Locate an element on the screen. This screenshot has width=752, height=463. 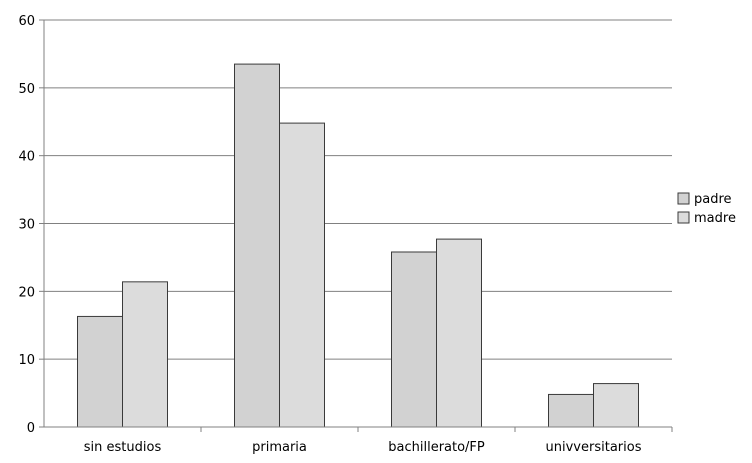
legend-swatch-madre is located at coordinates (683, 217).